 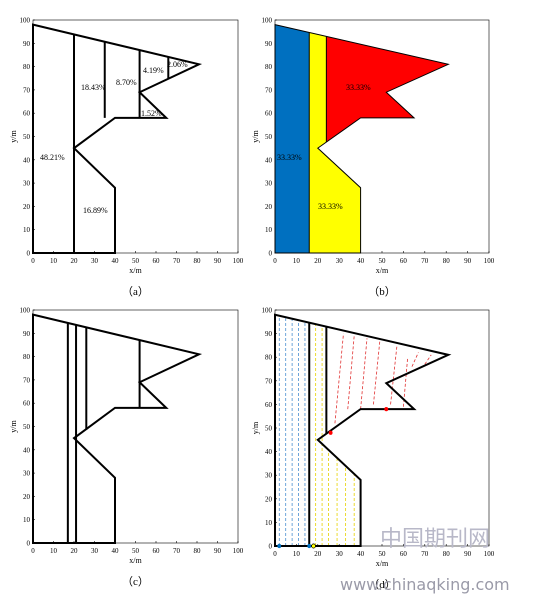 What do you see at coordinates (177, 64) in the screenshot?
I see `region-label: 2.06%` at bounding box center [177, 64].